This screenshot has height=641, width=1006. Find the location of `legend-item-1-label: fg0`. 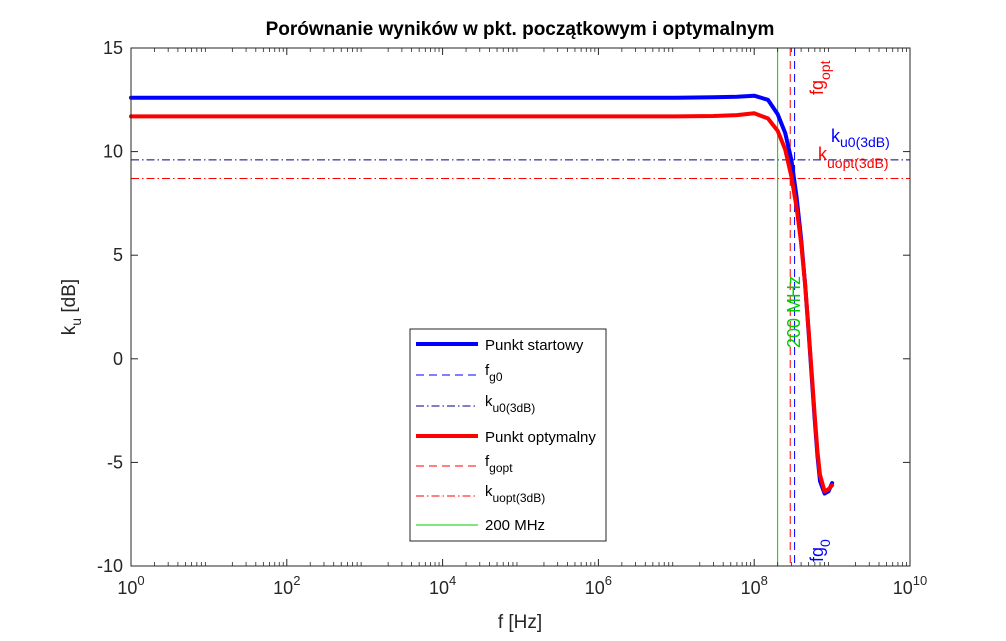

legend-item-1-label: fg0 is located at coordinates (494, 373).